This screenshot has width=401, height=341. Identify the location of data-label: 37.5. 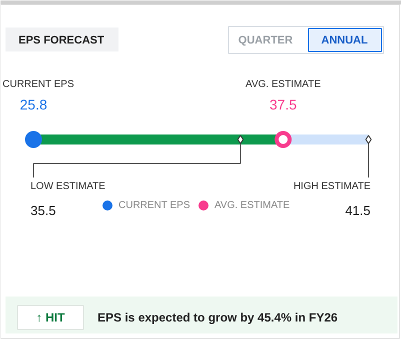
(283, 104).